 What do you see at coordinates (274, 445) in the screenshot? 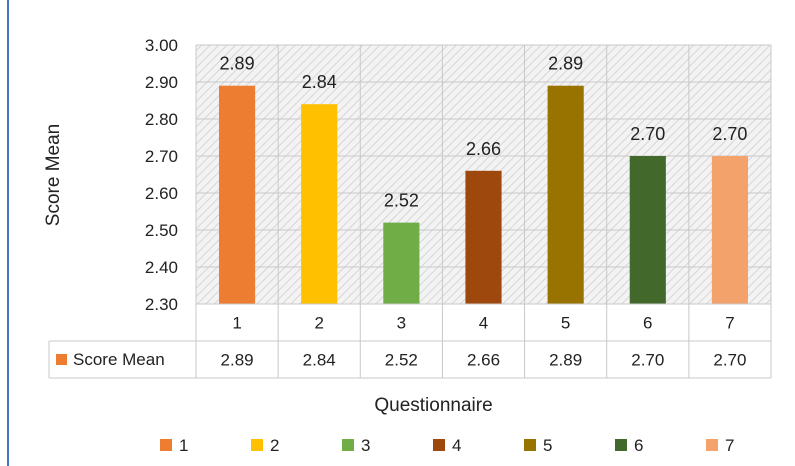
I see `legend-label: 2` at bounding box center [274, 445].